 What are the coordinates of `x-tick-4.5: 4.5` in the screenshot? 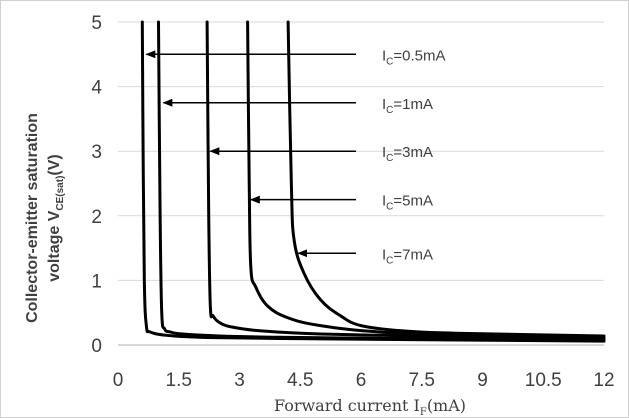 It's located at (300, 380).